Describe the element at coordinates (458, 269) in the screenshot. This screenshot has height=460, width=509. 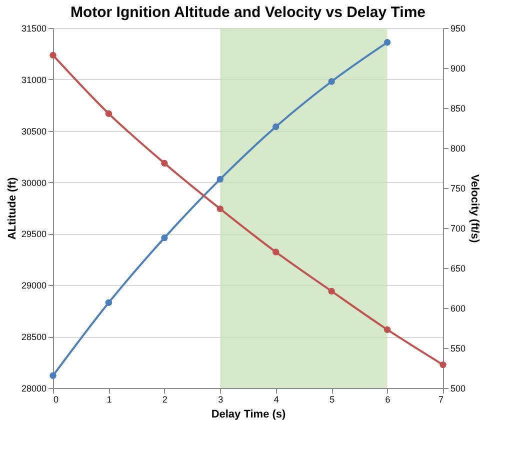
I see `y2-tick-label: 650` at that location.